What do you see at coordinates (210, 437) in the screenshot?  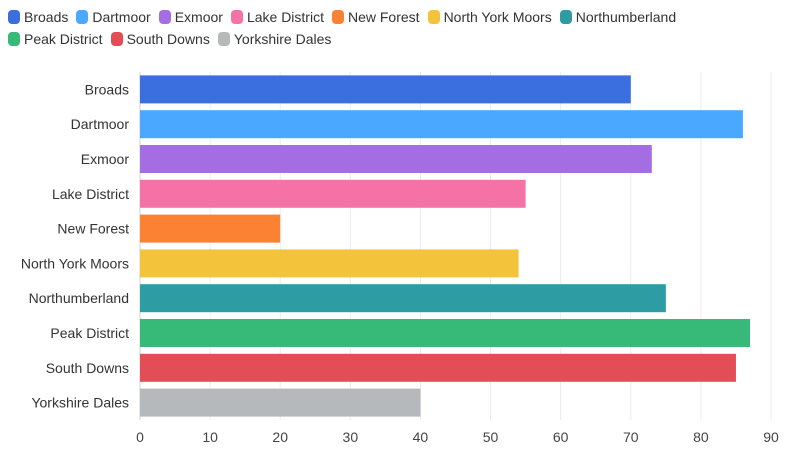 I see `x-tick-label: 10` at bounding box center [210, 437].